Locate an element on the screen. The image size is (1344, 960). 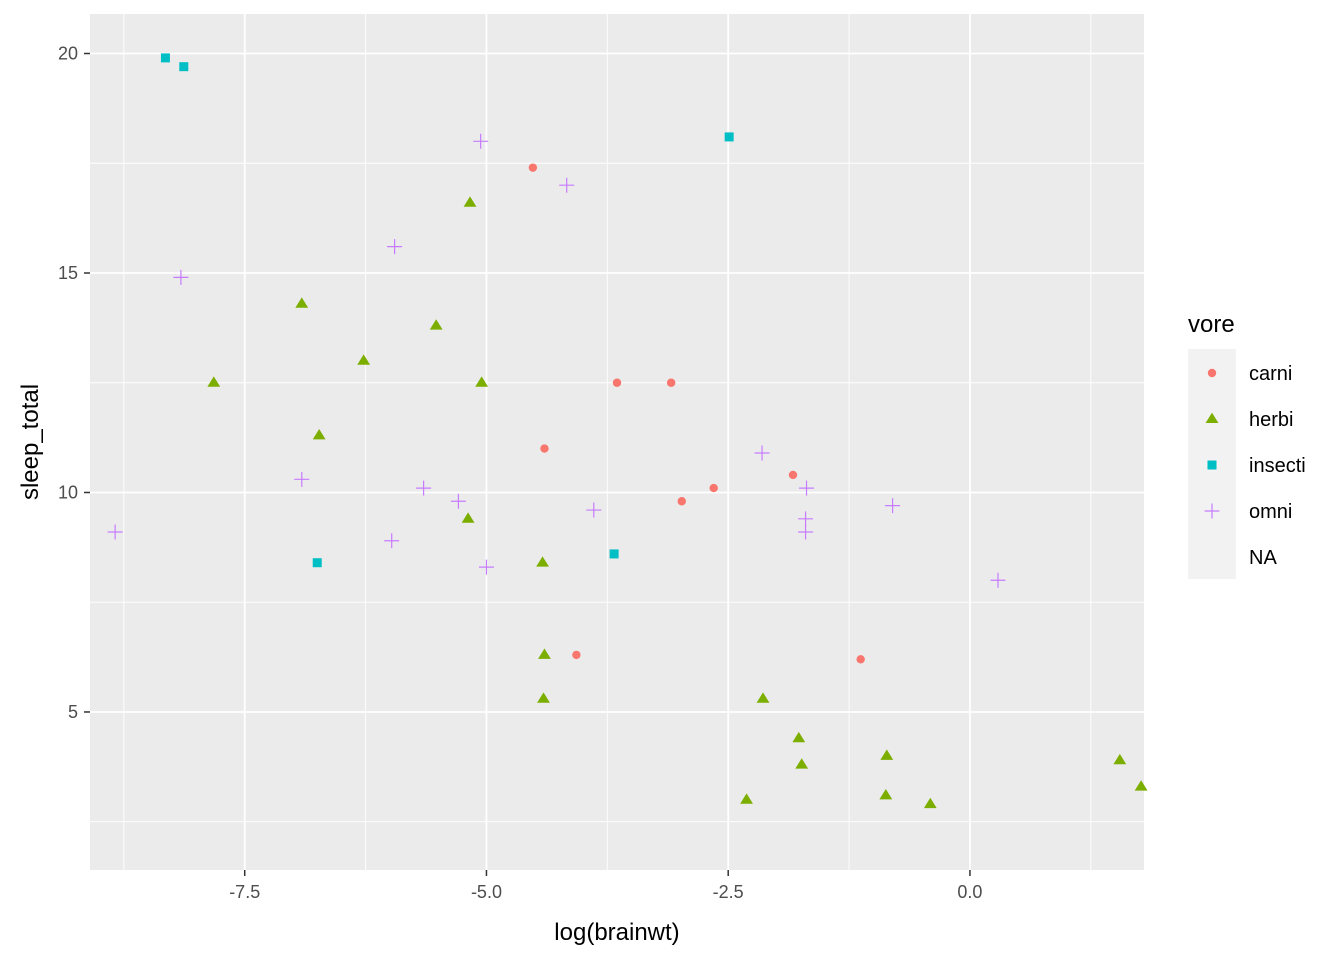
legend-label-herbi: herbi is located at coordinates (1271, 420).